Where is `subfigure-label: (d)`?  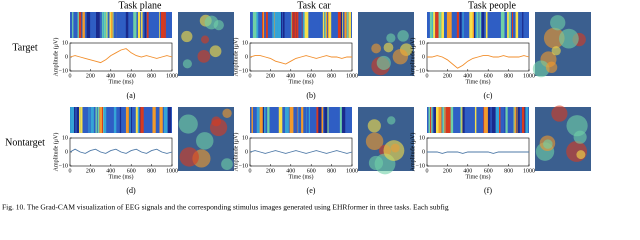 subfigure-label: (d) is located at coordinates (131, 190).